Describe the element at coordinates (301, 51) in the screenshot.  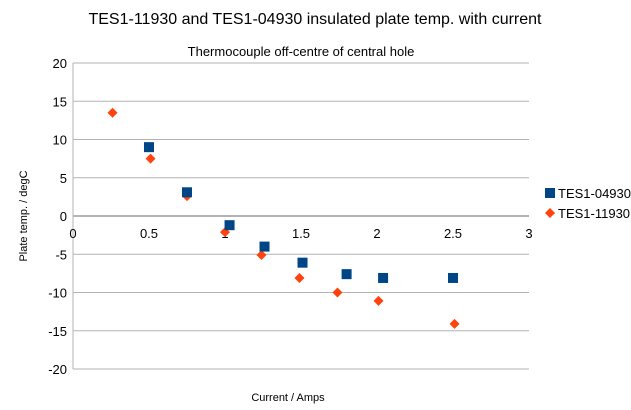
I see `chart-subtitle: Thermocouple off-centre of central hole` at that location.